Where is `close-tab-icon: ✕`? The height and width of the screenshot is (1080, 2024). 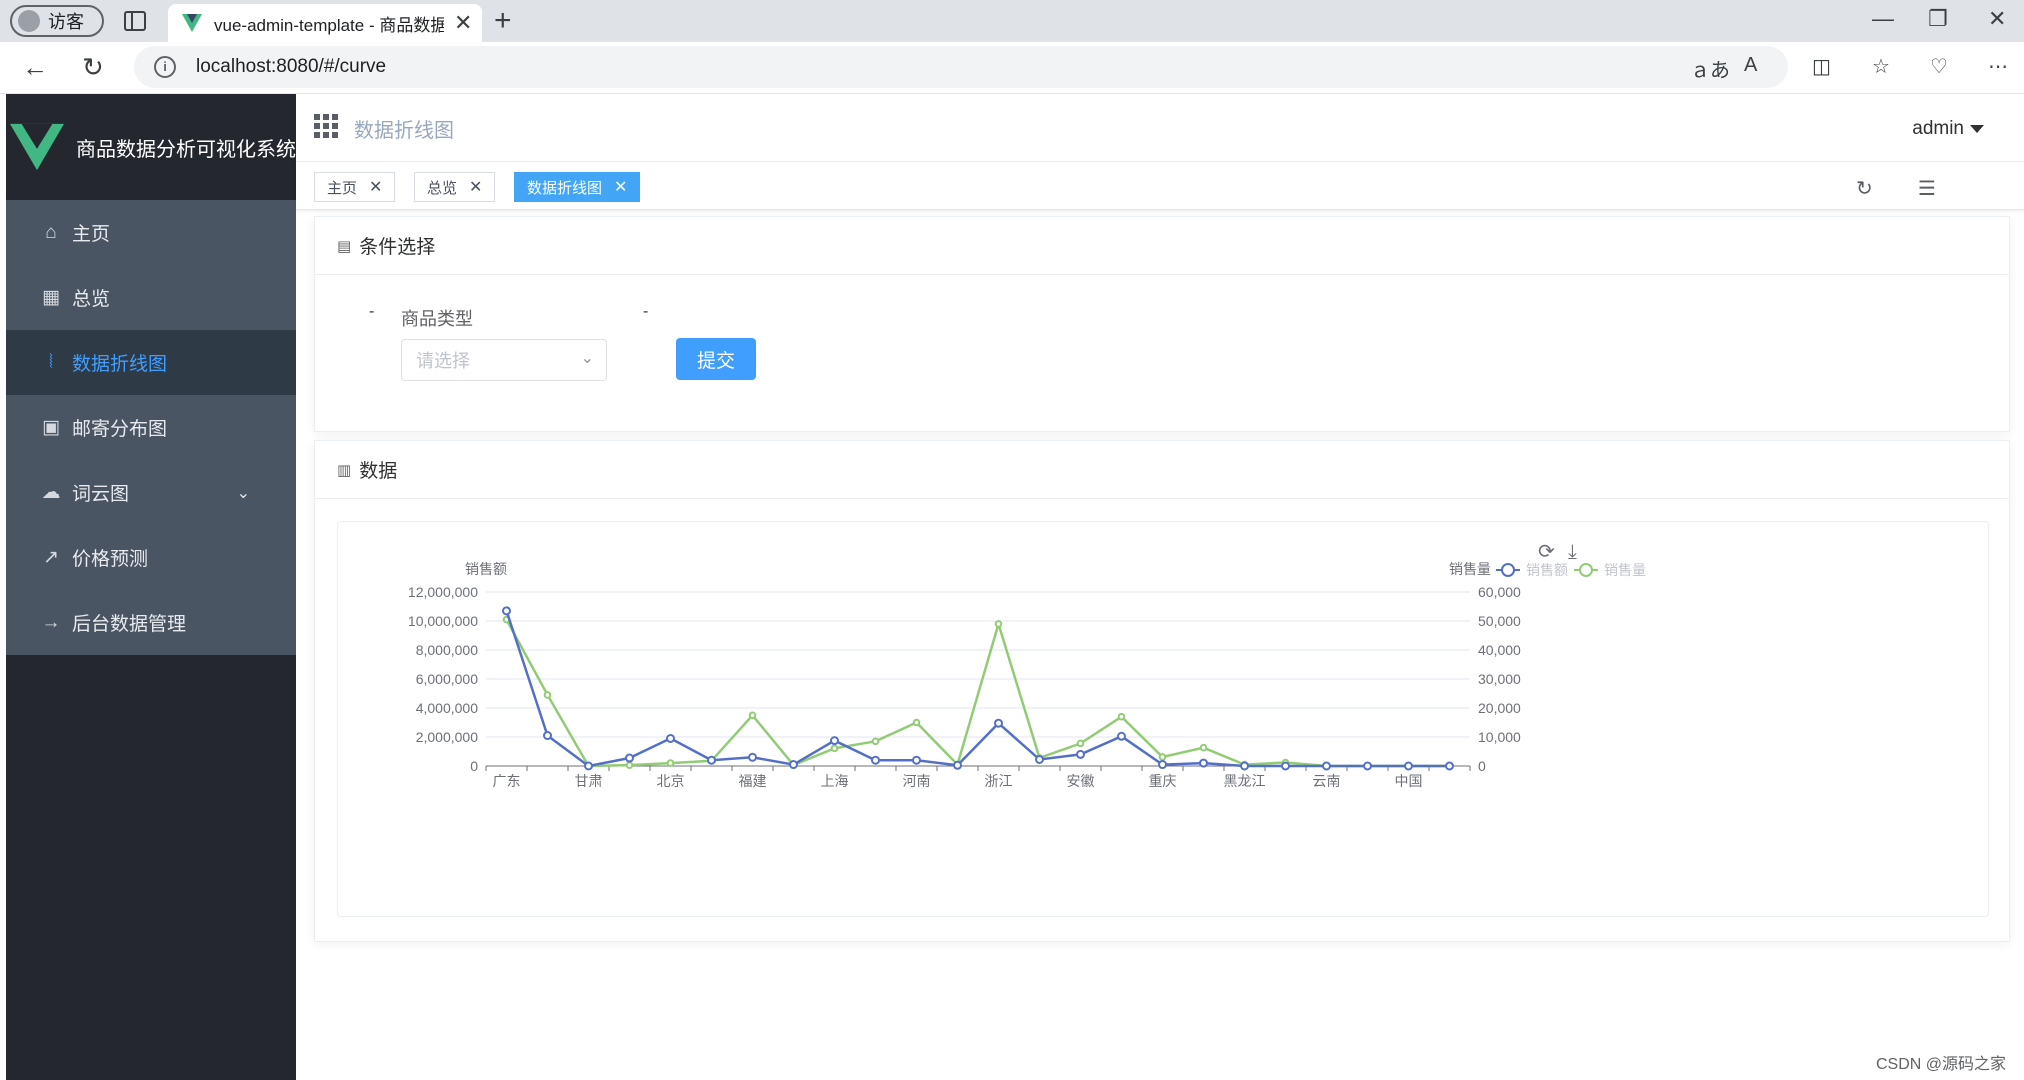
close-tab-icon: ✕ is located at coordinates (463, 22).